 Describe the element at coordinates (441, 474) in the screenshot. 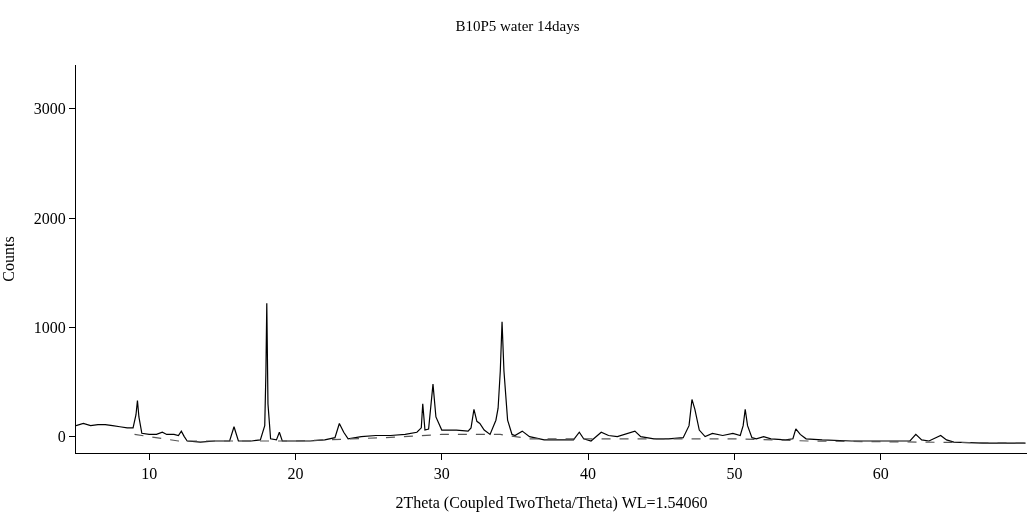

I see `x-tick-label: 30` at that location.